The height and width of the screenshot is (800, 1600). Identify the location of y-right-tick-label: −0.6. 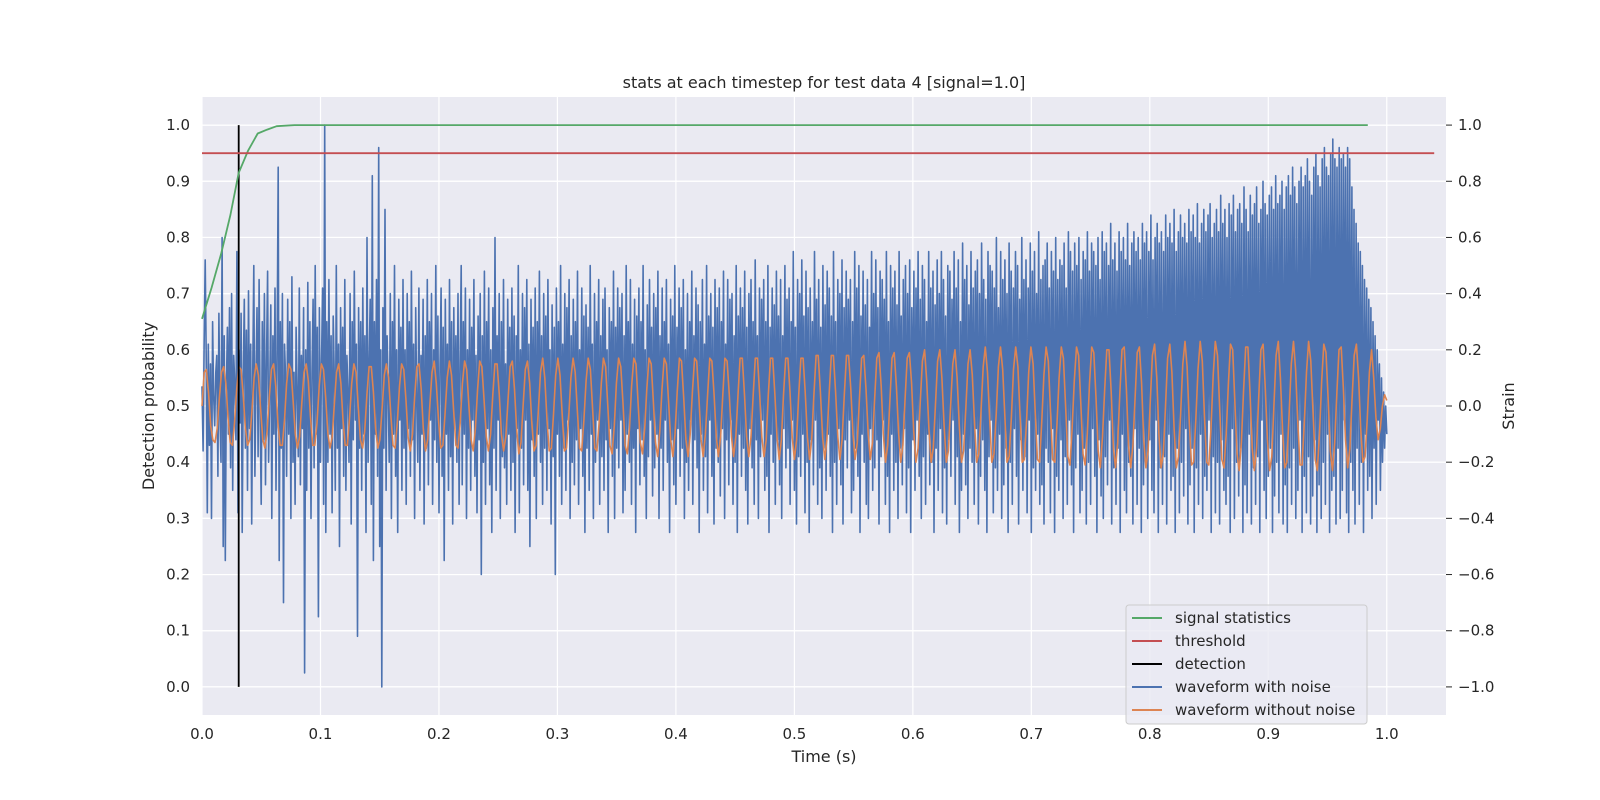
(1476, 575).